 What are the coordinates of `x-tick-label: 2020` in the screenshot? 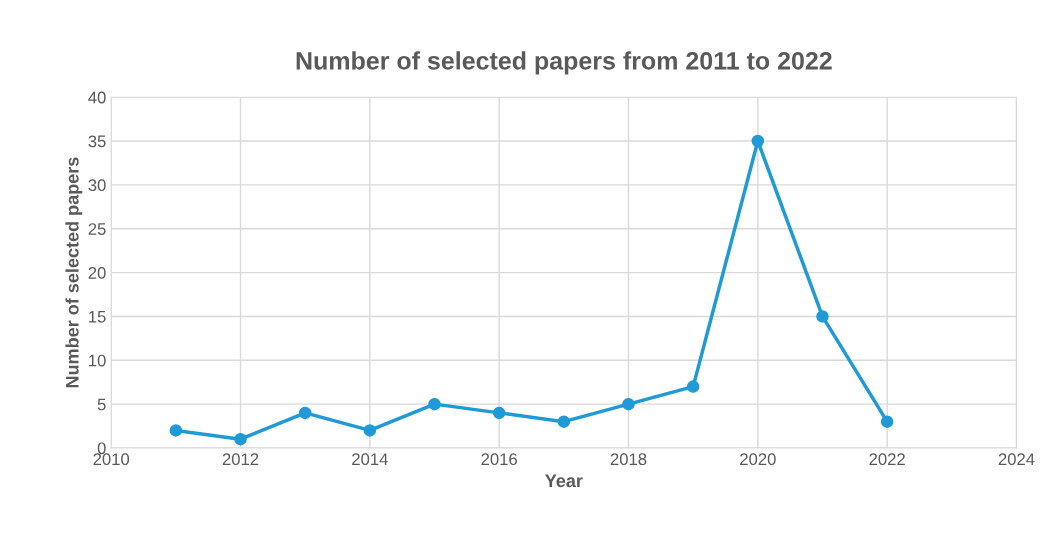 It's located at (758, 459).